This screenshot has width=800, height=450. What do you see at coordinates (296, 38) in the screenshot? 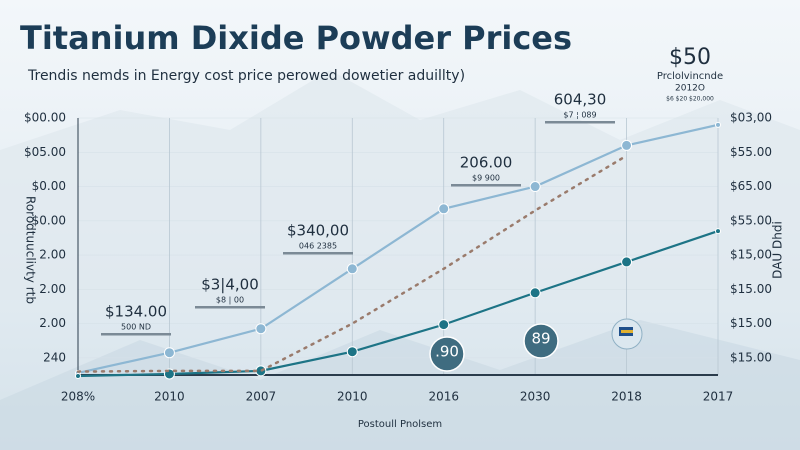
I see `chart-title: Titanium Dixide Powder Prices` at bounding box center [296, 38].